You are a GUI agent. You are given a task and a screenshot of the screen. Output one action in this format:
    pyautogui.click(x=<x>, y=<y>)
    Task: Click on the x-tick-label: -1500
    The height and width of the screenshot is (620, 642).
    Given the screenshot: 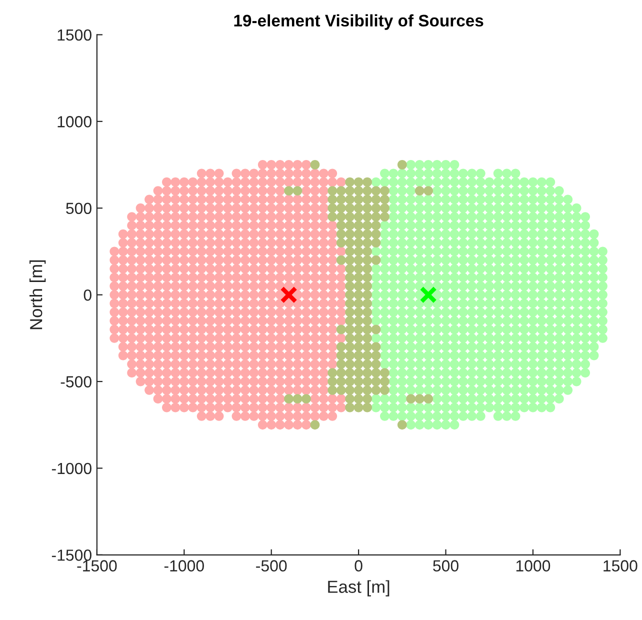 What is the action you would take?
    pyautogui.click(x=97, y=566)
    